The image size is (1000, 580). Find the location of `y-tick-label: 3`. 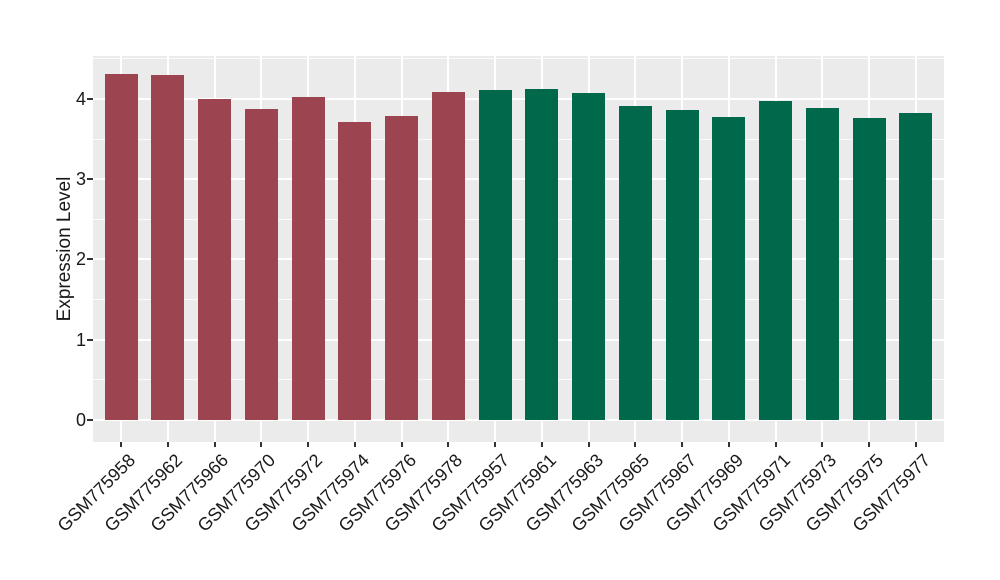

y-tick-label: 3 is located at coordinates (80, 179).